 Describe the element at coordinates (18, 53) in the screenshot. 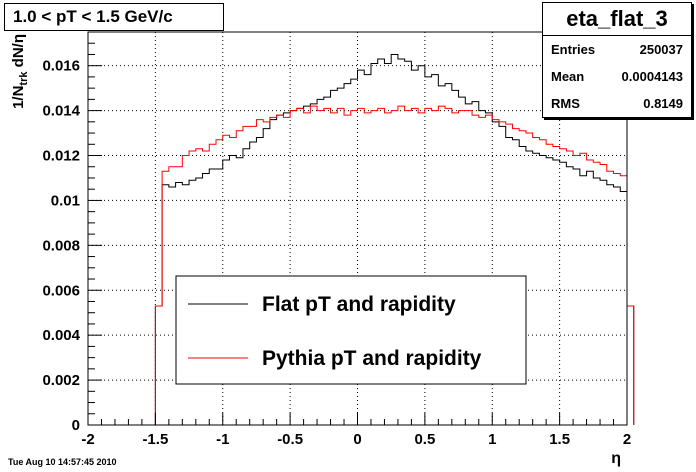

I see `y-axis-label-rest: dN/η` at that location.